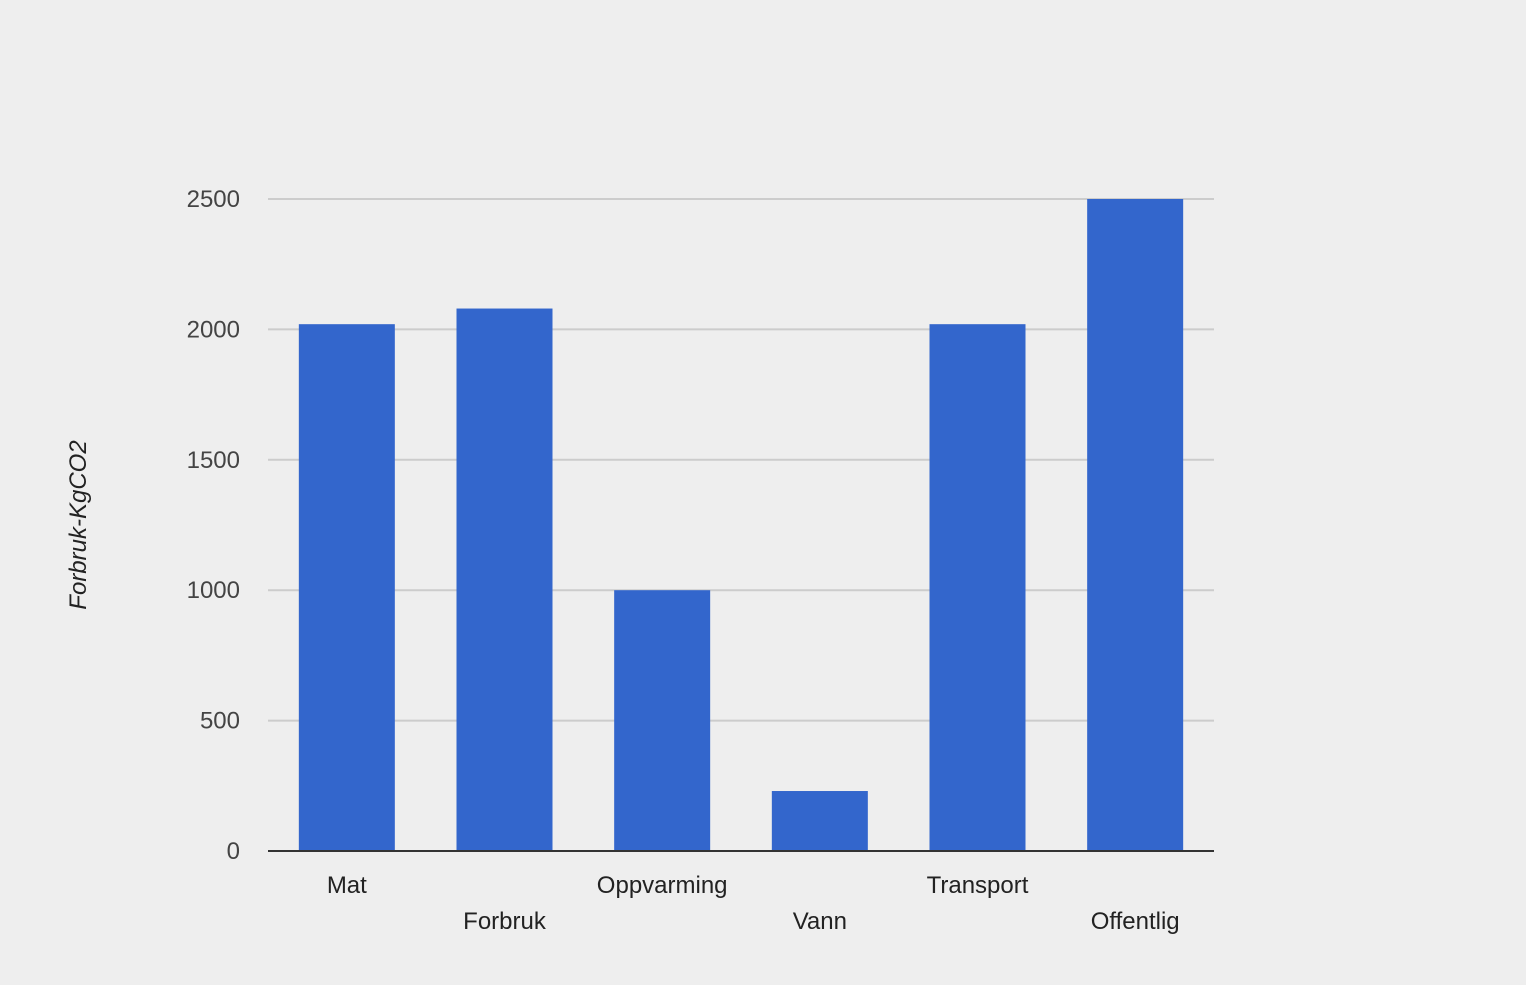  I want to click on y-tick-label: 1500, so click(213, 460).